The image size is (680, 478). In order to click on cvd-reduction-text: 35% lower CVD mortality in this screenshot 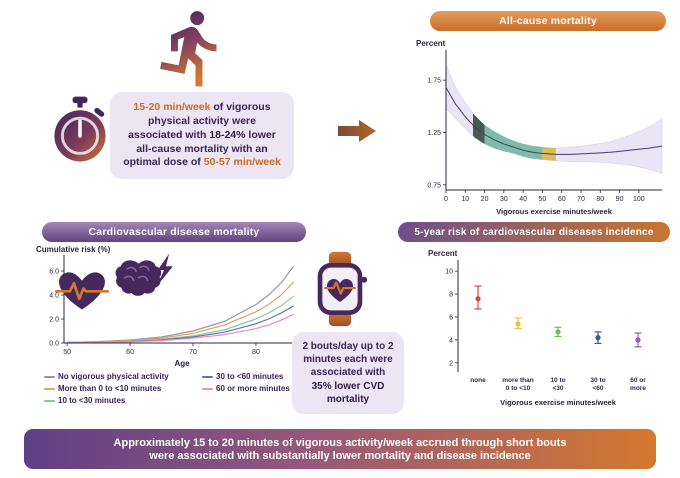, I will do `click(348, 392)`.